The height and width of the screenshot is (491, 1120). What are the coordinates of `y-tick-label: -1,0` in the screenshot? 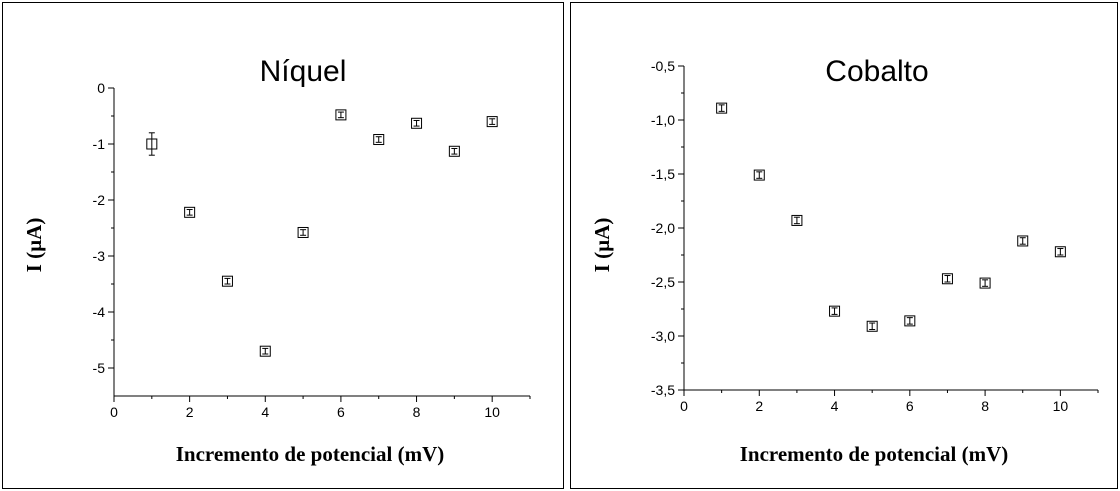 It's located at (663, 120).